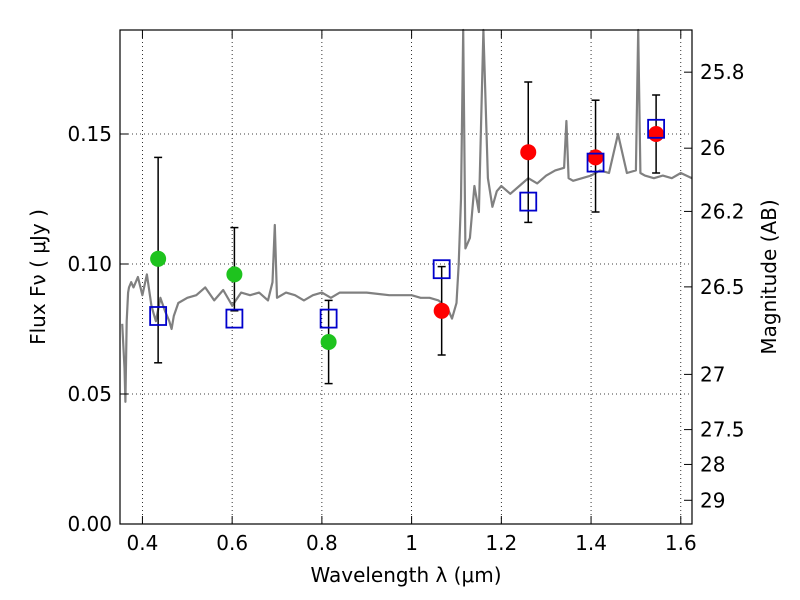  Describe the element at coordinates (769, 276) in the screenshot. I see `y-axis-right-label: Magnitude (AB)` at that location.